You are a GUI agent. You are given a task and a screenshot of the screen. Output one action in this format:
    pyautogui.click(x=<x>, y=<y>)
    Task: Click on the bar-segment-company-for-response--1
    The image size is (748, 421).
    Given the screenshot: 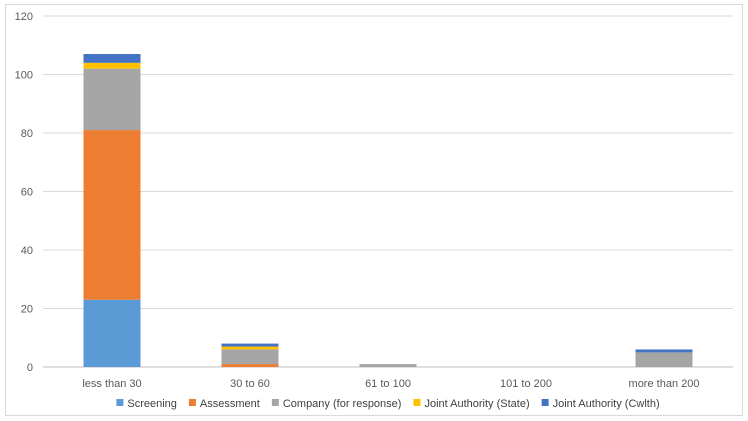 What is the action you would take?
    pyautogui.click(x=250, y=357)
    